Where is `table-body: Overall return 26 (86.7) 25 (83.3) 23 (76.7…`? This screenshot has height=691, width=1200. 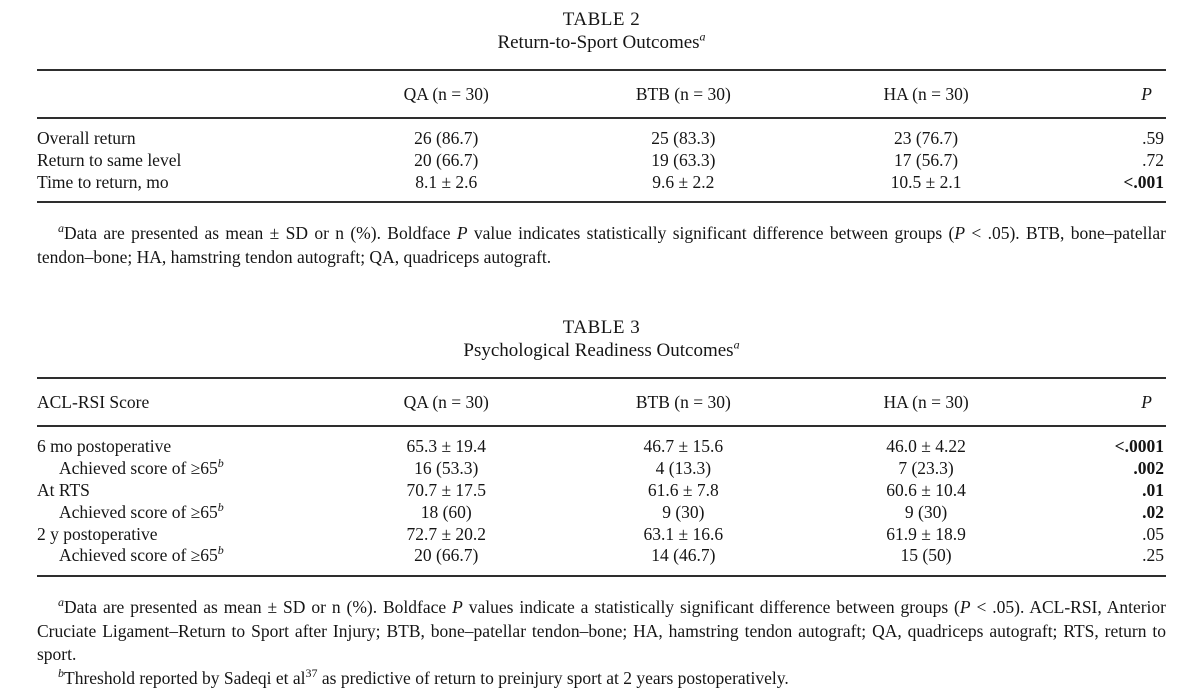
table-body: Overall return 26 (86.7) 25 (83.3) 23 (76.7… is located at coordinates (601, 160).